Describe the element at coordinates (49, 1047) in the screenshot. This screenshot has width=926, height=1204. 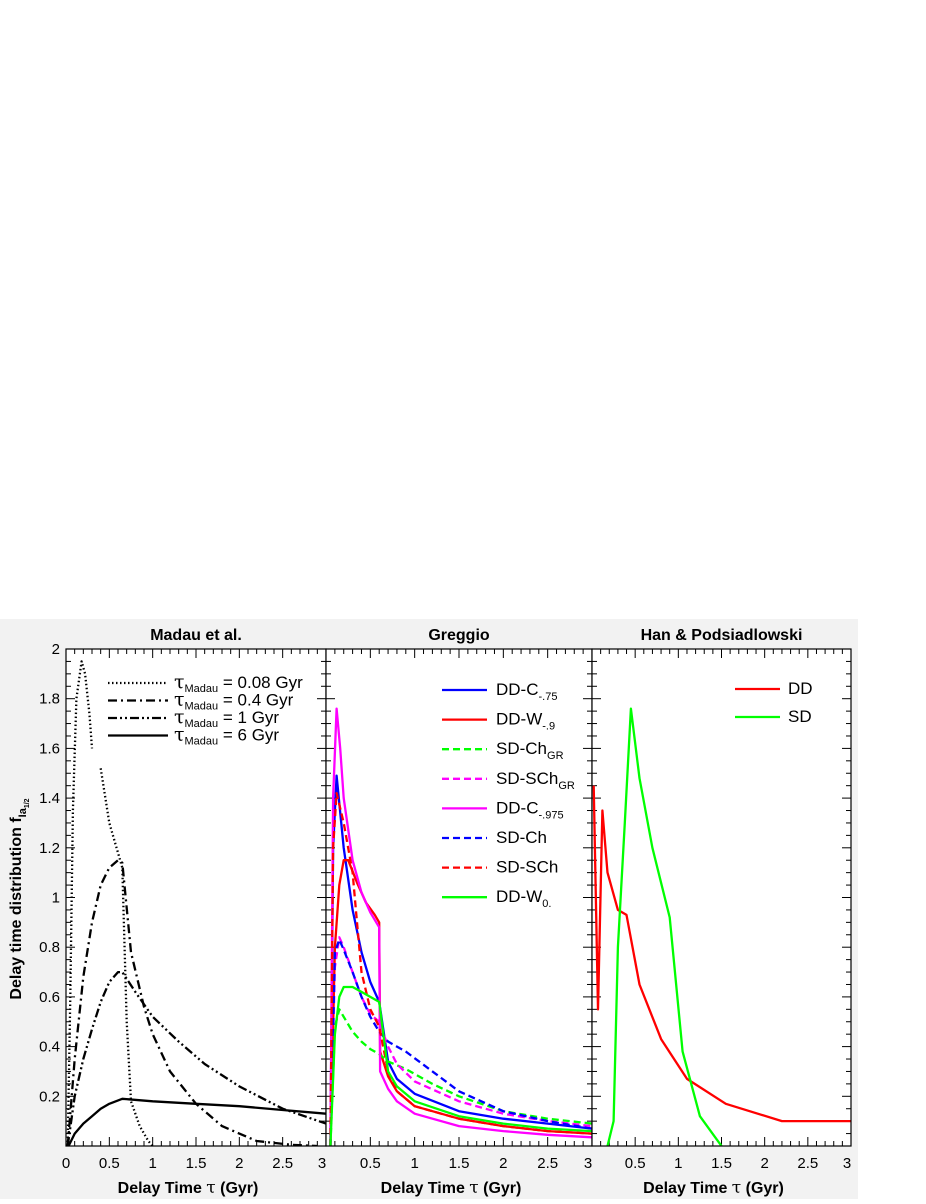
I see `y-tick-label: 0.4` at that location.